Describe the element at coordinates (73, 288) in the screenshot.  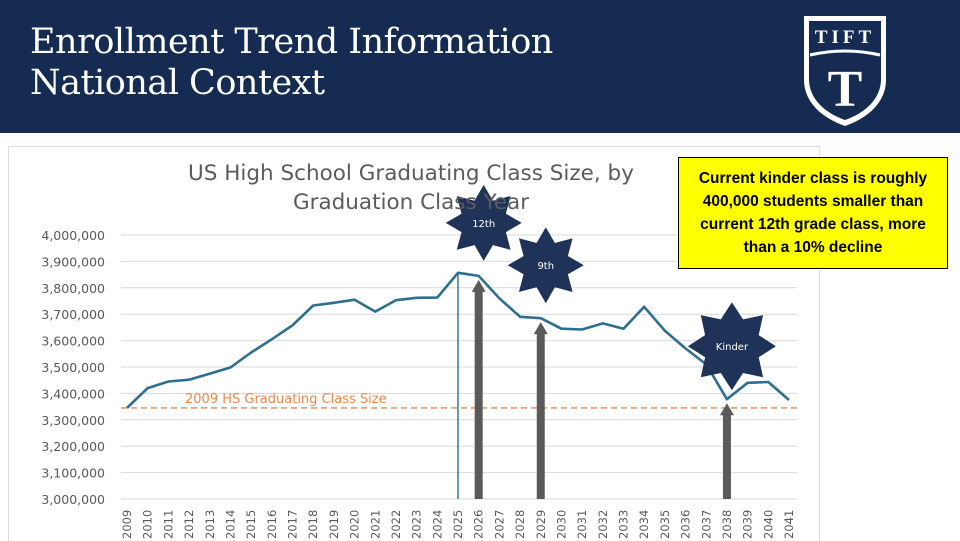
I see `y-tick-label: 3,800,000` at that location.